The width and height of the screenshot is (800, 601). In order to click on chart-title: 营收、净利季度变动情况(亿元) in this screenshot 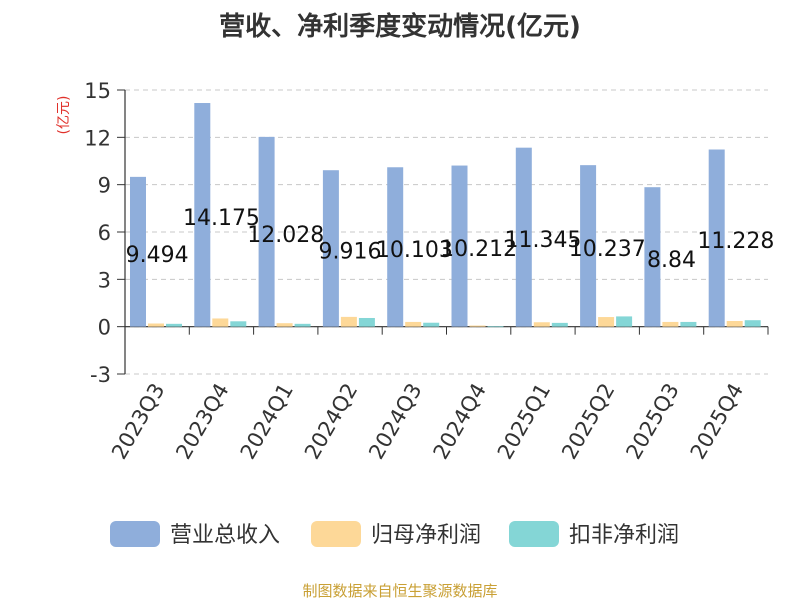, I will do `click(400, 27)`.